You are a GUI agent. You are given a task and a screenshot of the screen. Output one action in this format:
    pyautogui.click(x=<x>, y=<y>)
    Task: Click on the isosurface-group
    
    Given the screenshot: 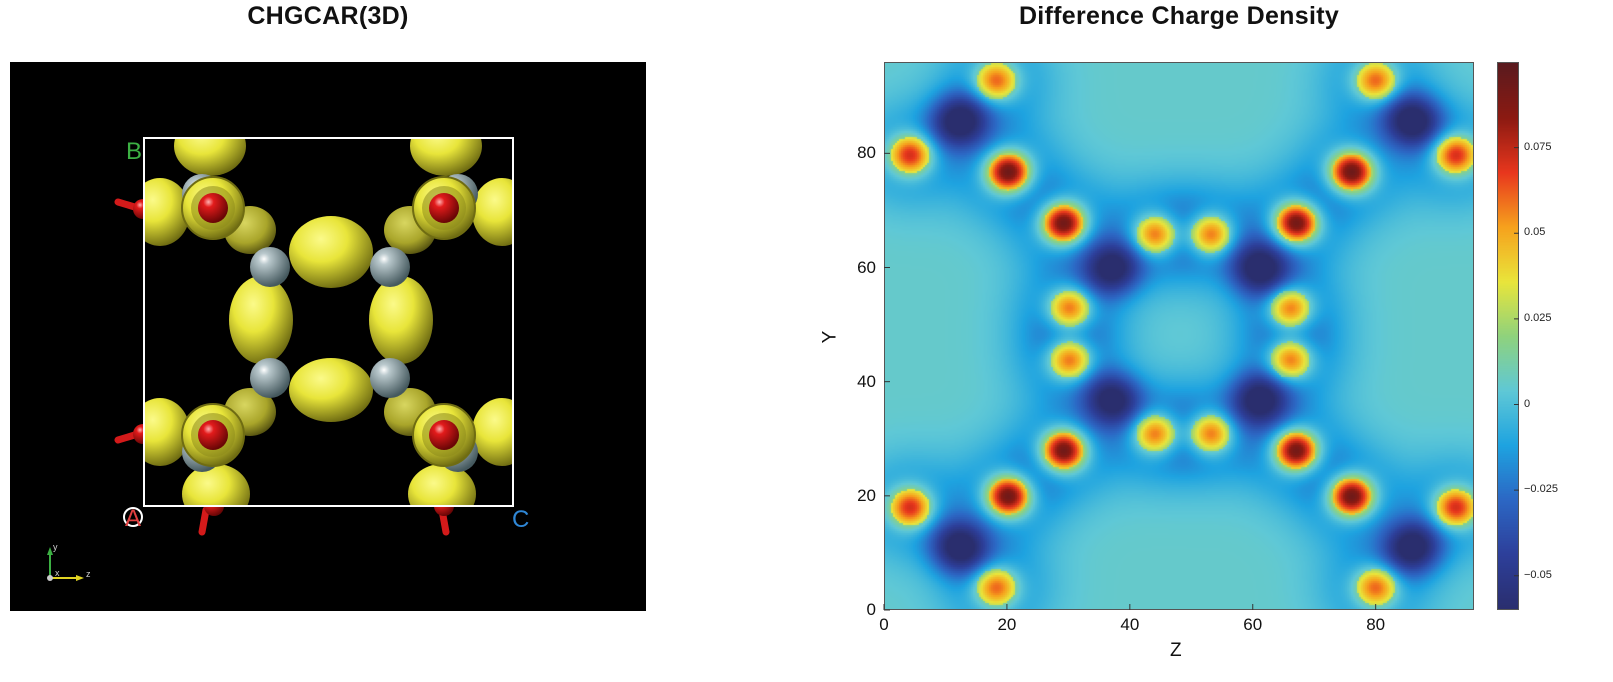 What is the action you would take?
    pyautogui.click(x=328, y=322)
    